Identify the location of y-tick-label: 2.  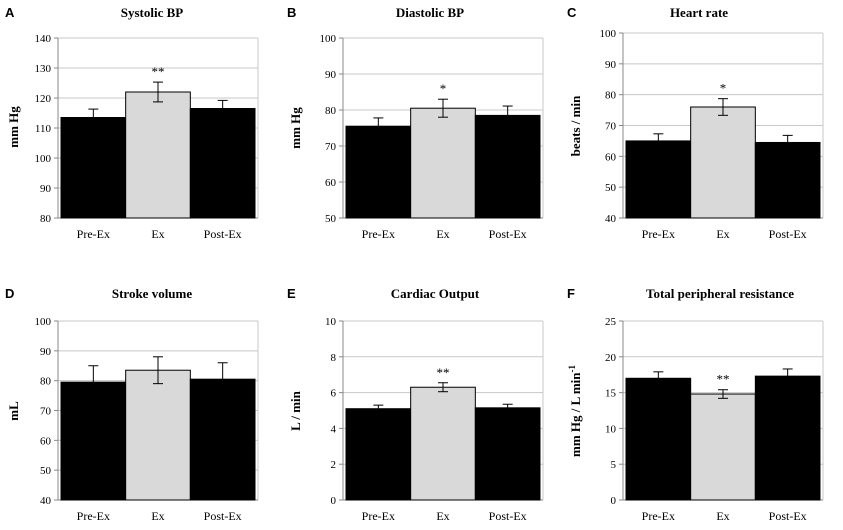
(334, 465).